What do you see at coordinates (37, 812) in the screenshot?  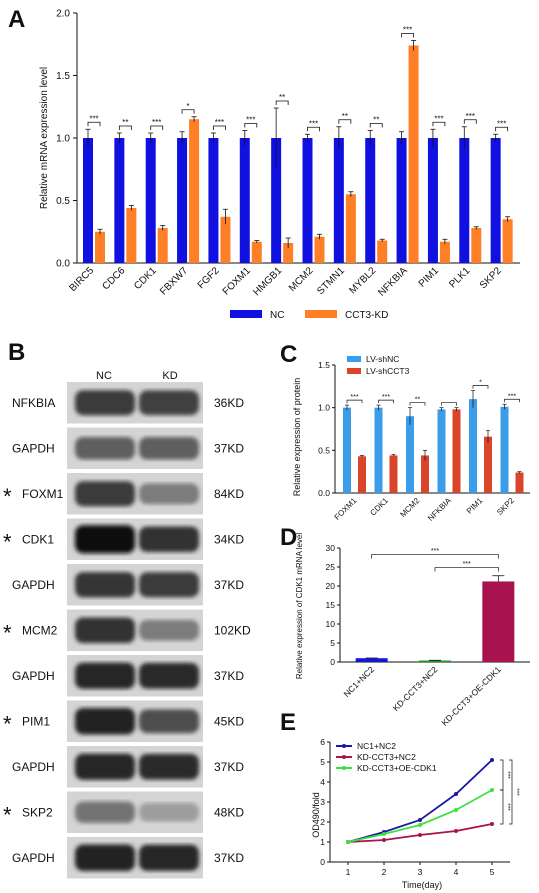 I see `blot-protein-label: SKP2` at bounding box center [37, 812].